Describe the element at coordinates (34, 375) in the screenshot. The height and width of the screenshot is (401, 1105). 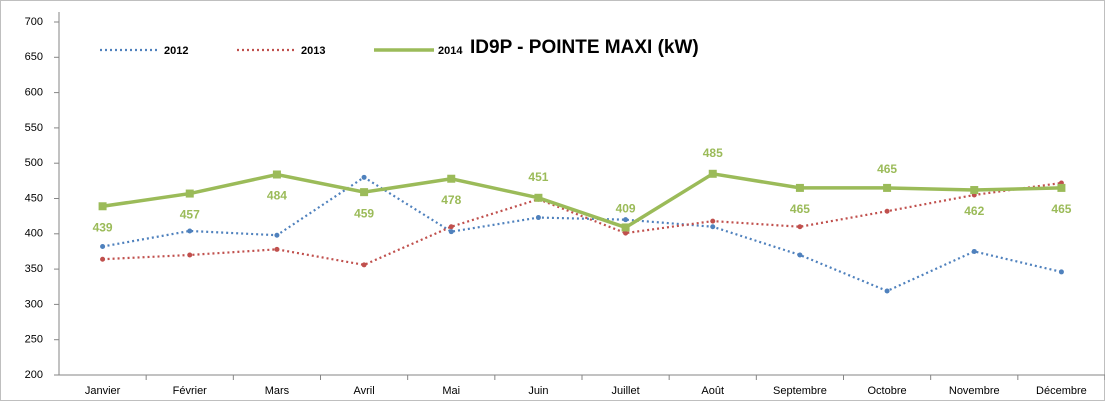
I see `y-tick-label: 200` at that location.